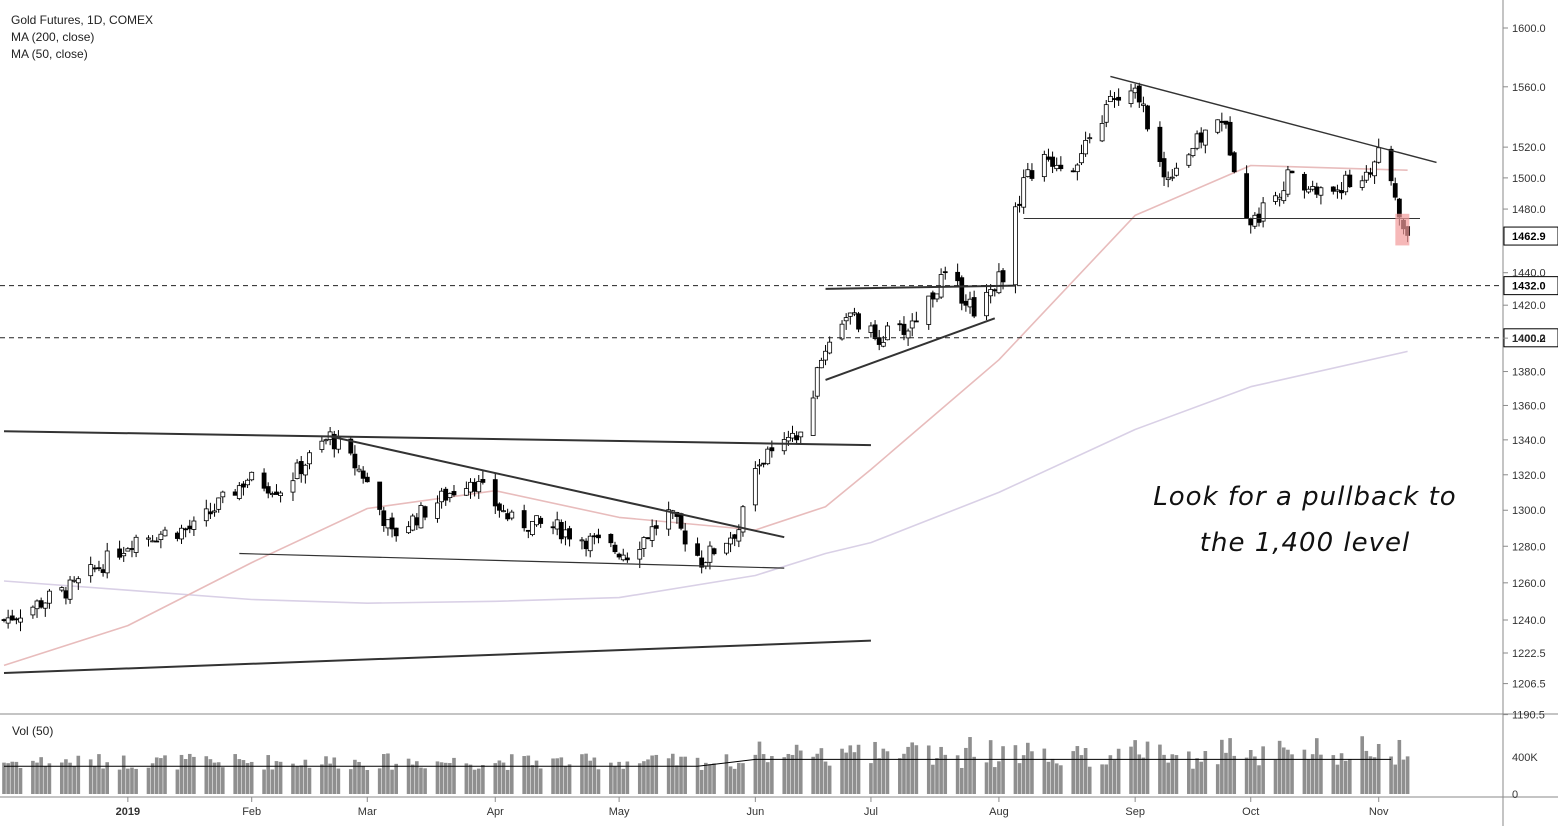  What do you see at coordinates (1529, 287) in the screenshot?
I see `price-tag-label: 1432.0` at bounding box center [1529, 287].